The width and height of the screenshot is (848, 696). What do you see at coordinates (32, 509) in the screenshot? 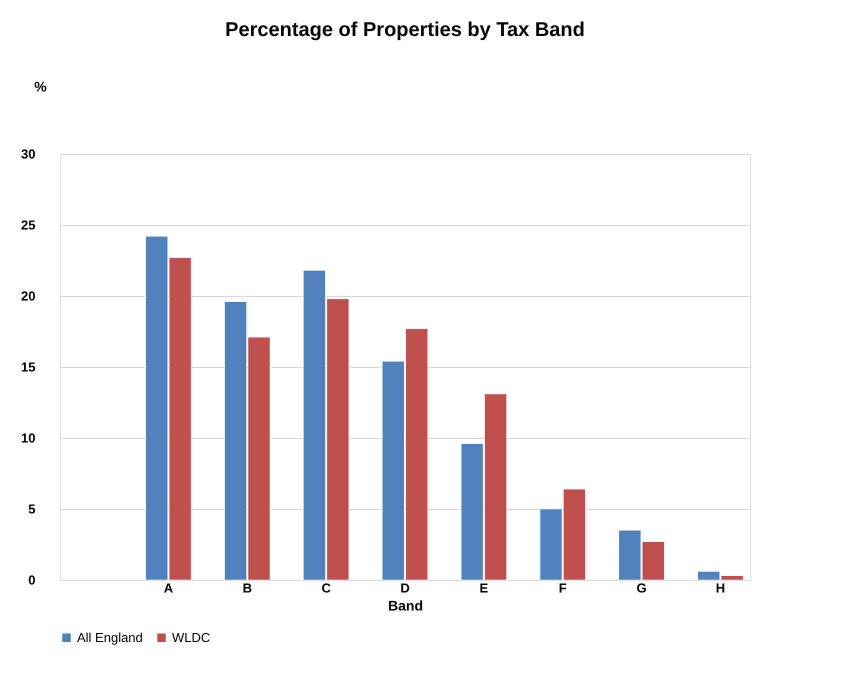
I see `y-tick-label: 5` at bounding box center [32, 509].